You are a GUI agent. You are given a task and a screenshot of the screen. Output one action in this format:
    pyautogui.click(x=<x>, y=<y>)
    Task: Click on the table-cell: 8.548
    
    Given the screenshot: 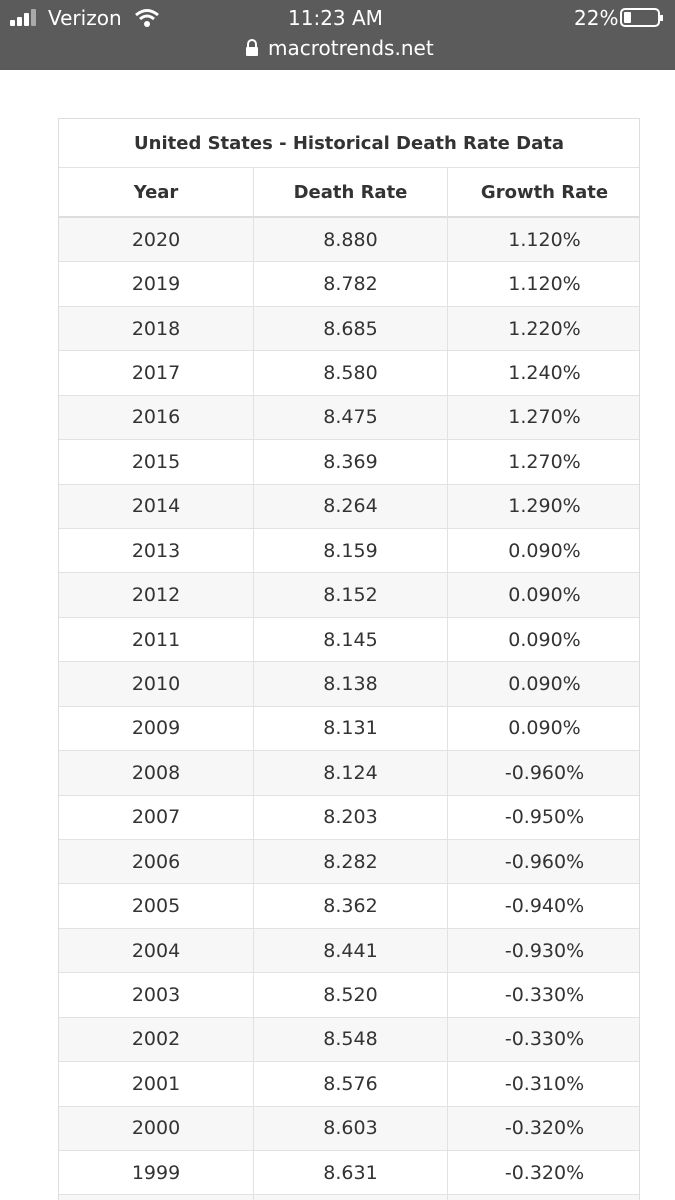 What is the action you would take?
    pyautogui.click(x=350, y=1040)
    